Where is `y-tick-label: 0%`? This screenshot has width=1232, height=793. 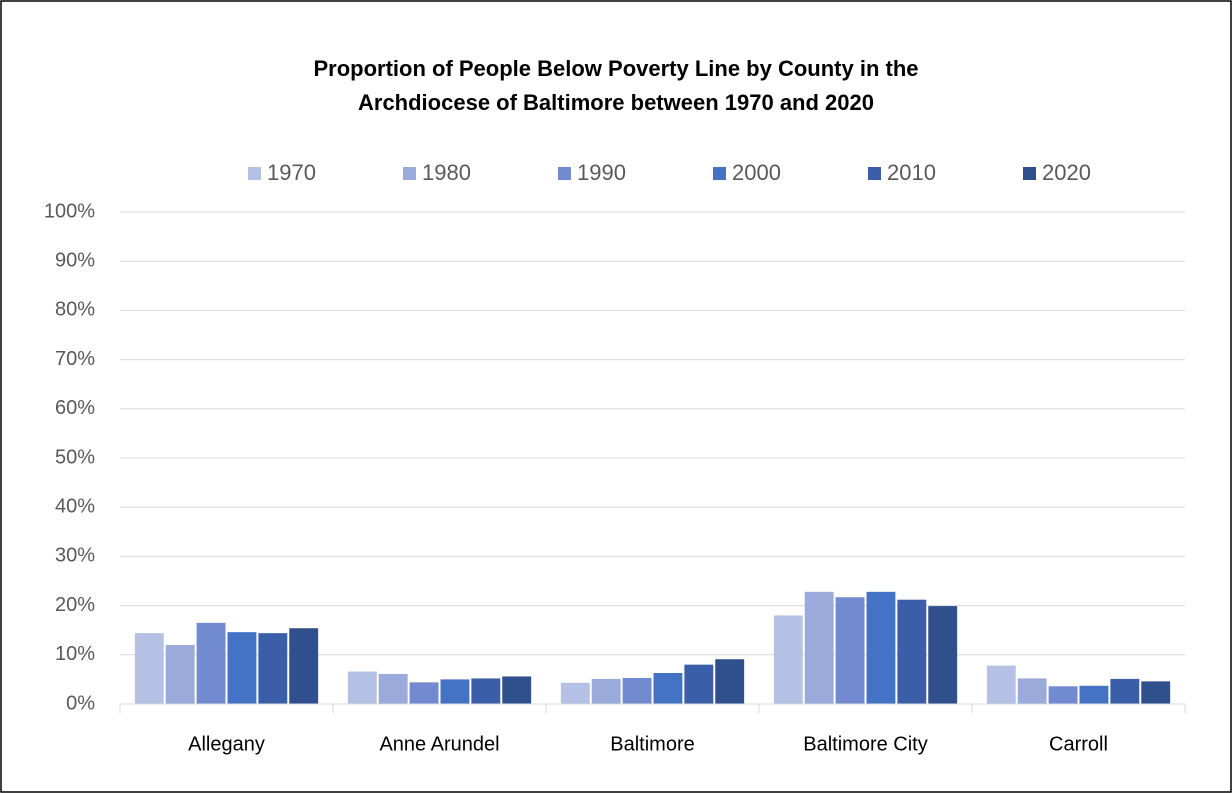 y-tick-label: 0% is located at coordinates (80, 703).